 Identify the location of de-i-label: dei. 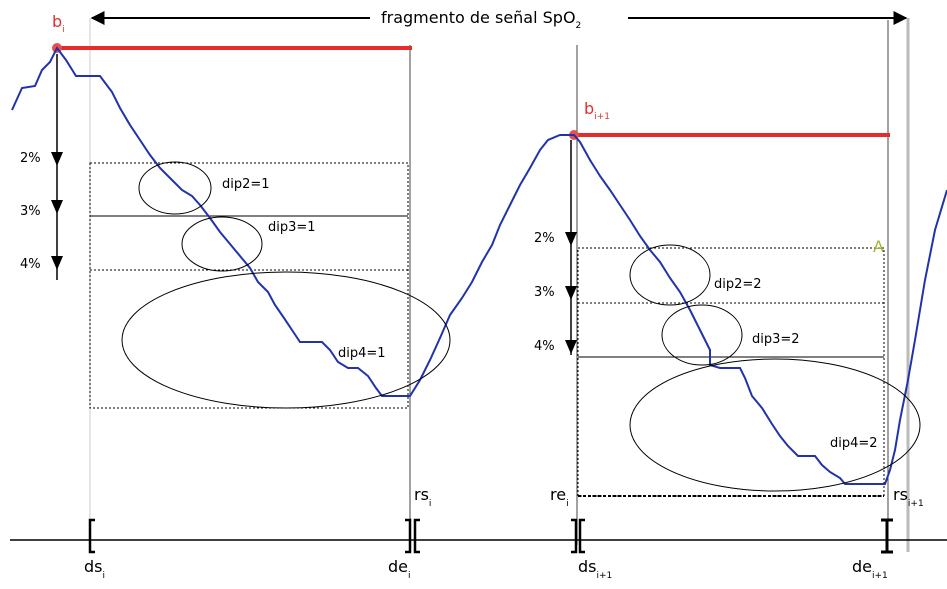
(399, 569).